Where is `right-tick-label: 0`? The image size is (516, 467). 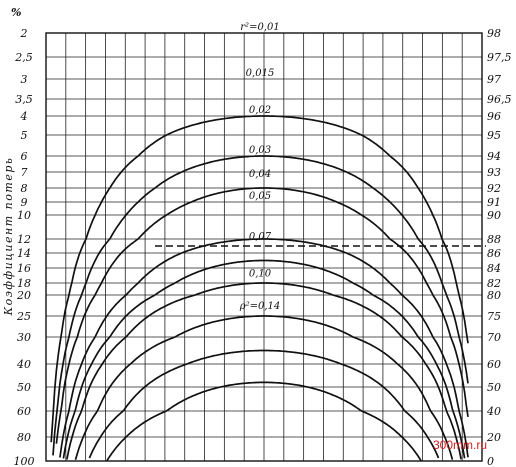 right-tick-label: 0 is located at coordinates (490, 461).